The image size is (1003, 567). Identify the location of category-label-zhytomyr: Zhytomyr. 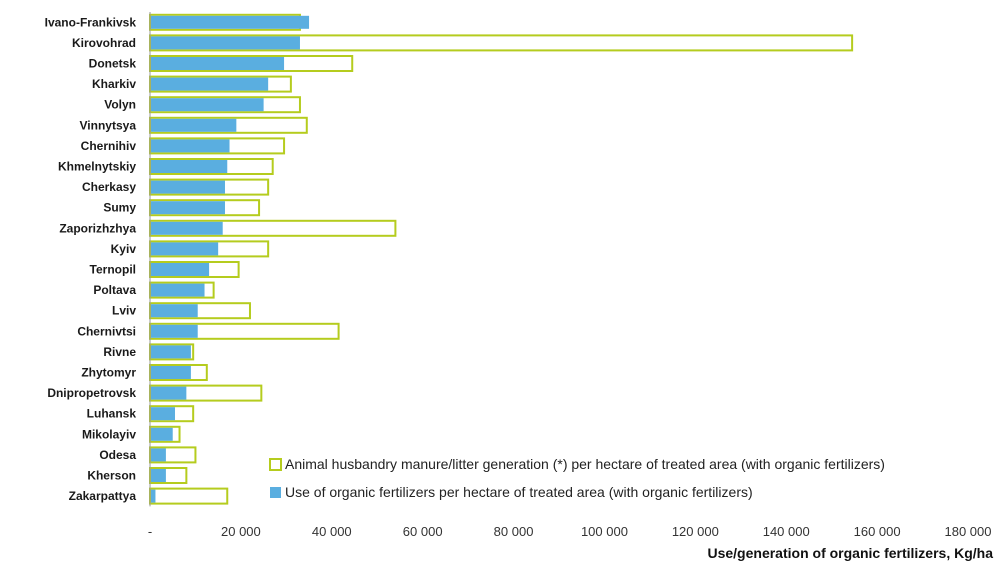
(108, 373).